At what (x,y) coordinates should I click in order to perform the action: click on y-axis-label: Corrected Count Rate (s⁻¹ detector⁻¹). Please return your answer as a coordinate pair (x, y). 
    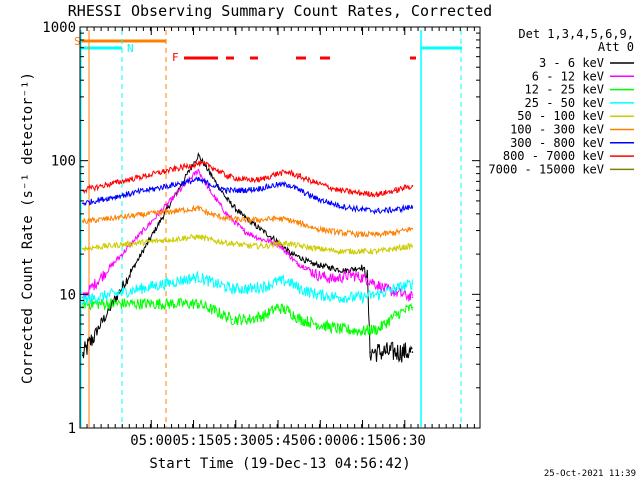
    Looking at the image, I should click on (28, 228).